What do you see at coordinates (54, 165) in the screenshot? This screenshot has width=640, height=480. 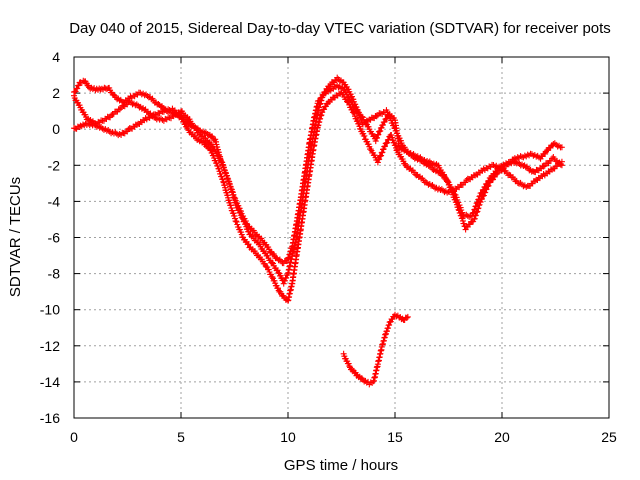 I see `y-tick-label: -2` at bounding box center [54, 165].